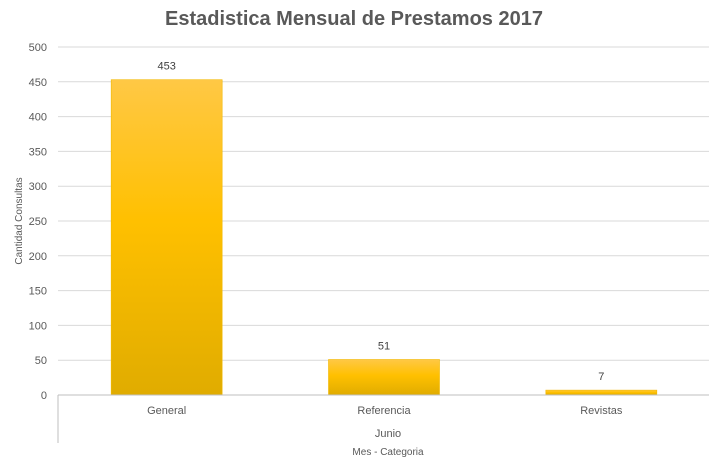 Image resolution: width=709 pixels, height=467 pixels. Describe the element at coordinates (38, 326) in the screenshot. I see `y-tick-label: 100` at that location.